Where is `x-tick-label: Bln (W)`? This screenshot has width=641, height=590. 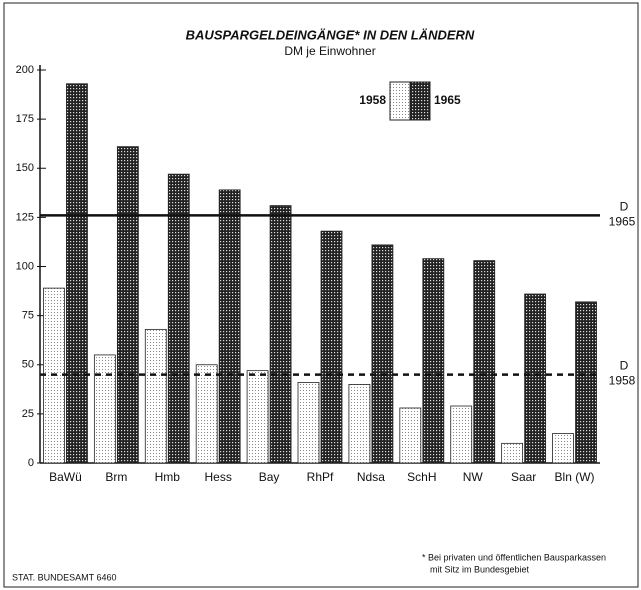 x-tick-label: Bln (W) is located at coordinates (575, 477).